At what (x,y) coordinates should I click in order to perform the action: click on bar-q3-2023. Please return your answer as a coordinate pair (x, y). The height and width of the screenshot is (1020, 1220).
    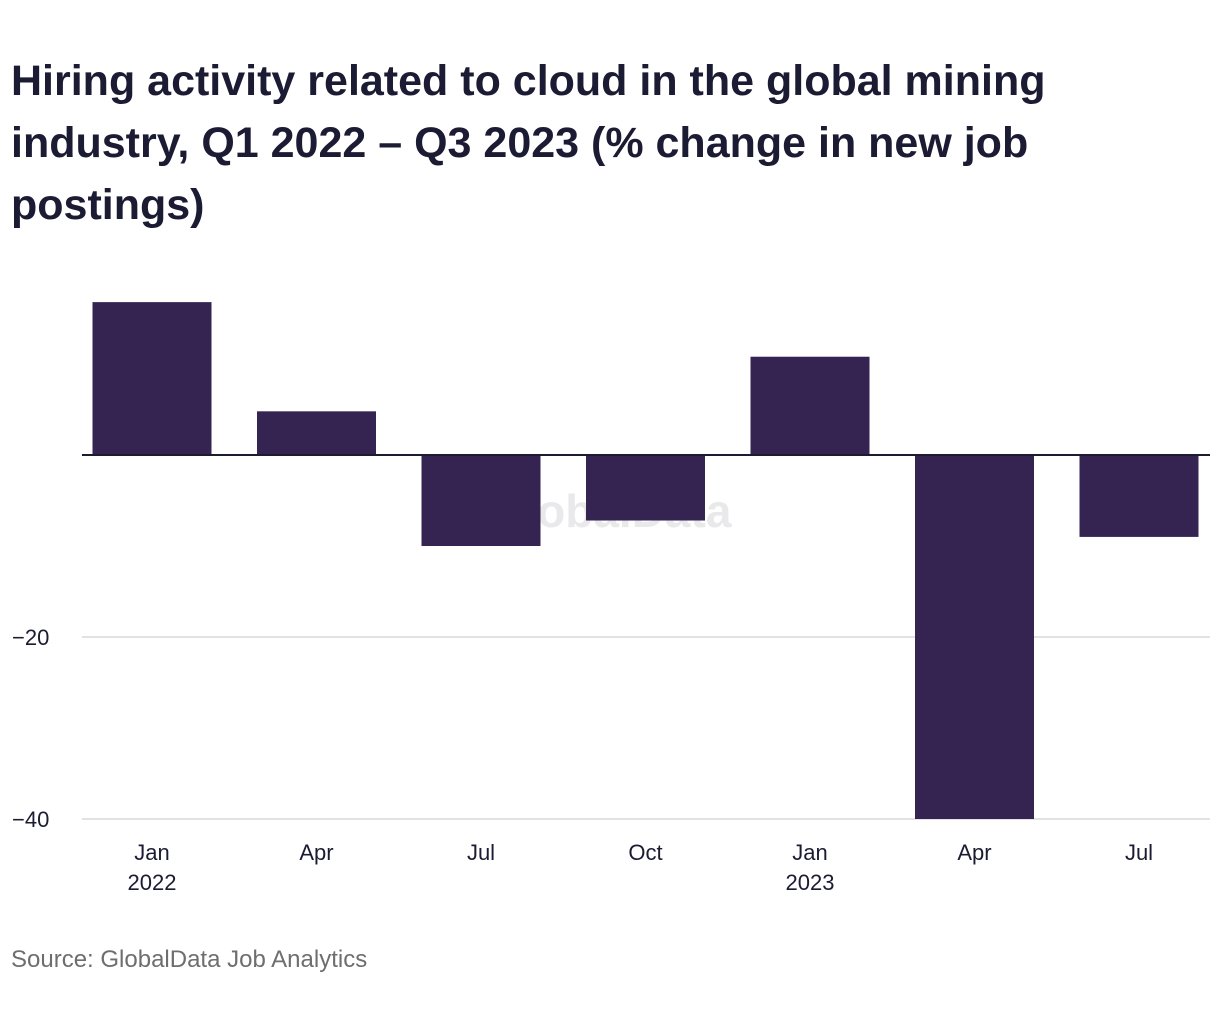
    Looking at the image, I should click on (1139, 496).